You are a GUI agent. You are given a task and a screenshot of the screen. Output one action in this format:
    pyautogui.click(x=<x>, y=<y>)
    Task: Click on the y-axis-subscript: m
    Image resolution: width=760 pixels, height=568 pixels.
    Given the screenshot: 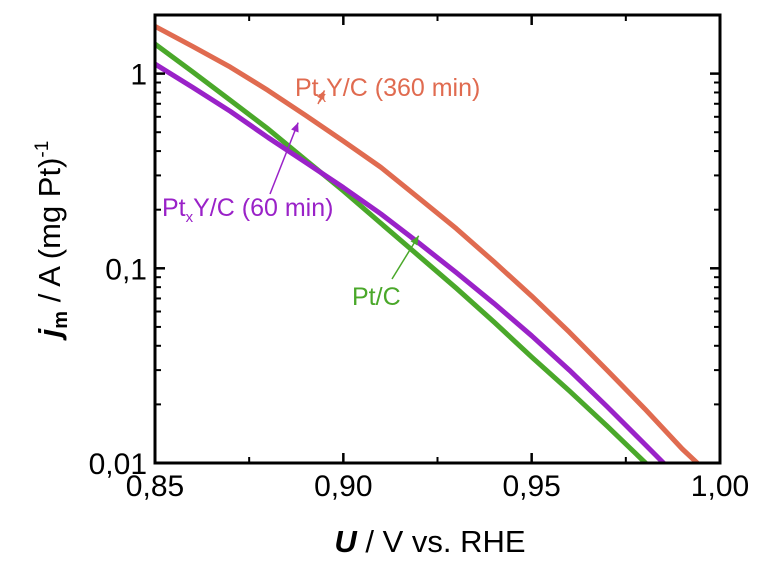 What is the action you would take?
    pyautogui.click(x=61, y=320)
    